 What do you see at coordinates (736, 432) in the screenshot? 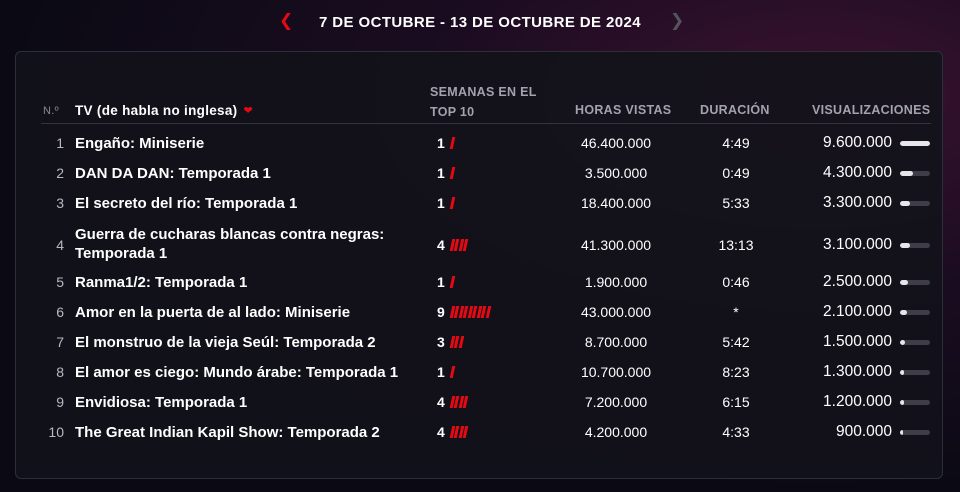
I see `row-duration: 4:33` at bounding box center [736, 432].